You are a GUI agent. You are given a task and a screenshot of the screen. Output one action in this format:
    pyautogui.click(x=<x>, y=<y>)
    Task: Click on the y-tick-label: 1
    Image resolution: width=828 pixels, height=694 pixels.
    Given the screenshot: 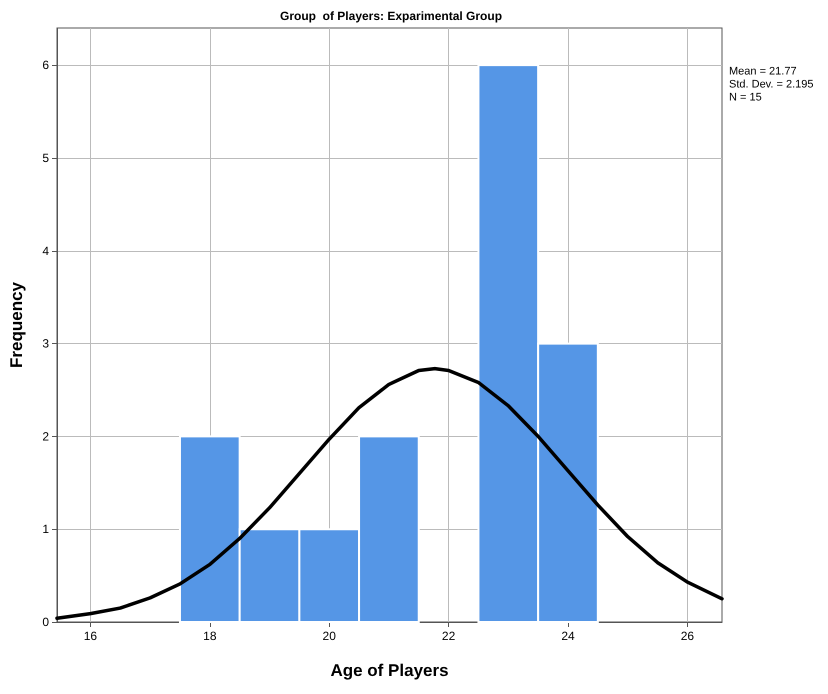 What is the action you would take?
    pyautogui.click(x=46, y=529)
    